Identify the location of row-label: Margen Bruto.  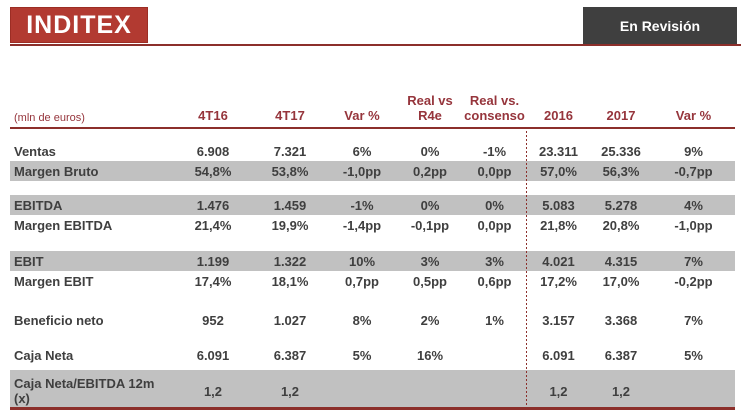
(56, 171).